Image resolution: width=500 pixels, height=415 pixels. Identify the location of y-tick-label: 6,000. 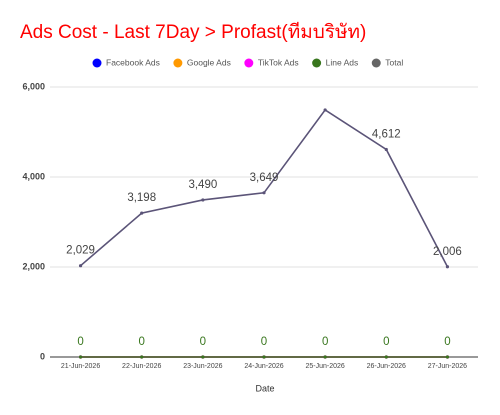
(33, 86).